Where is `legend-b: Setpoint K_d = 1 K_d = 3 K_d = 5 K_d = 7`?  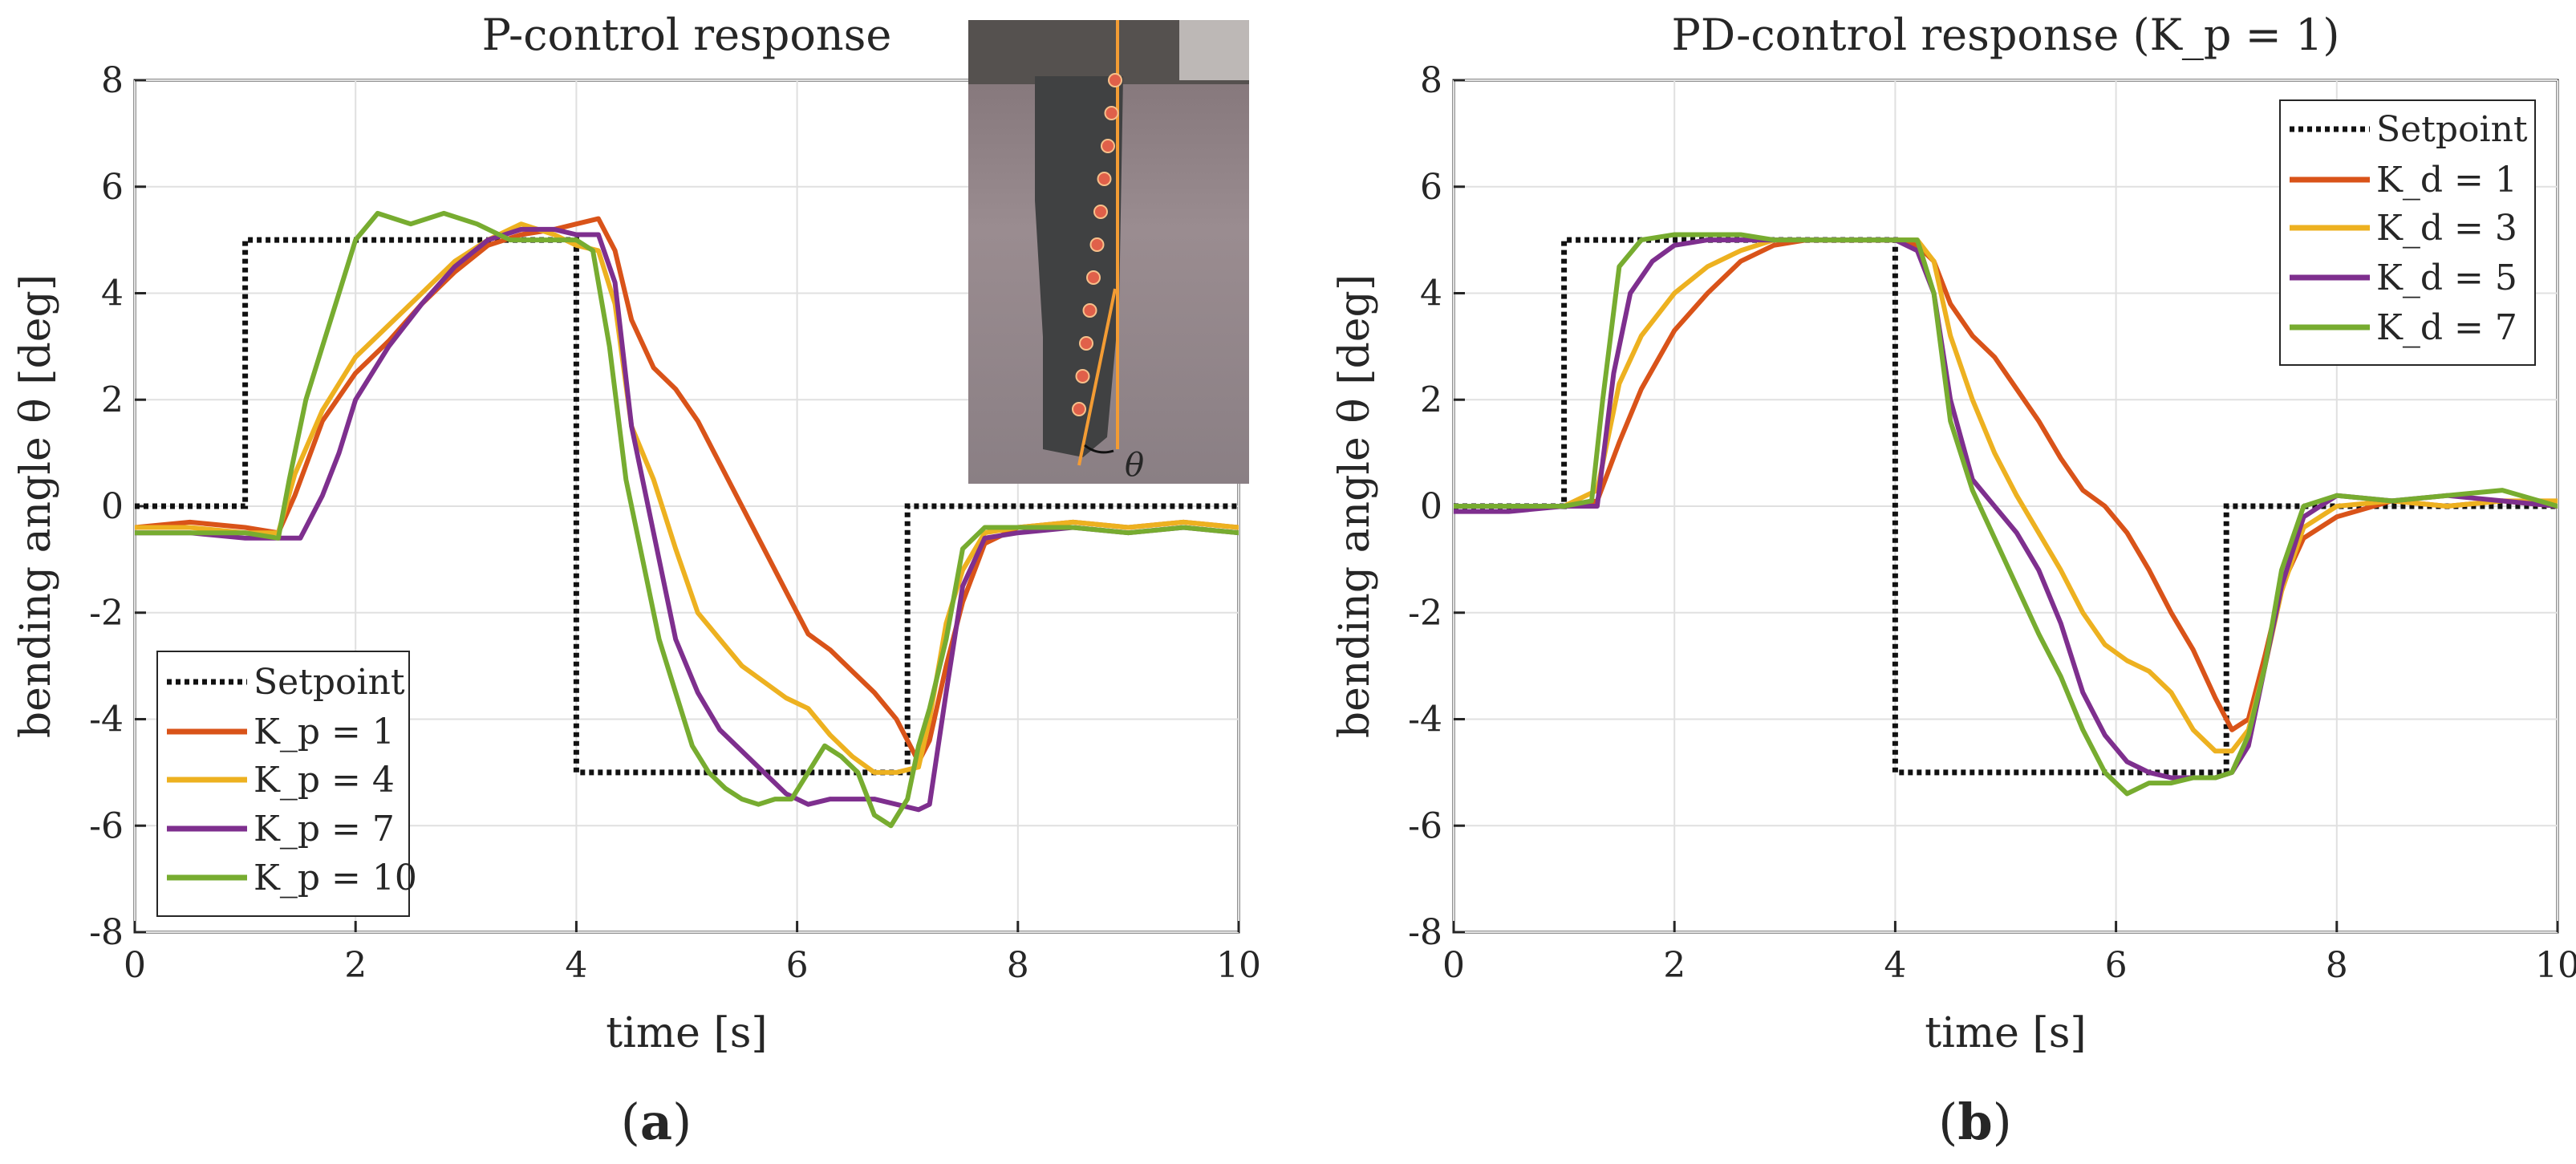
legend-b: Setpoint K_d = 1 K_d = 3 K_d = 5 K_d = 7 is located at coordinates (2407, 232).